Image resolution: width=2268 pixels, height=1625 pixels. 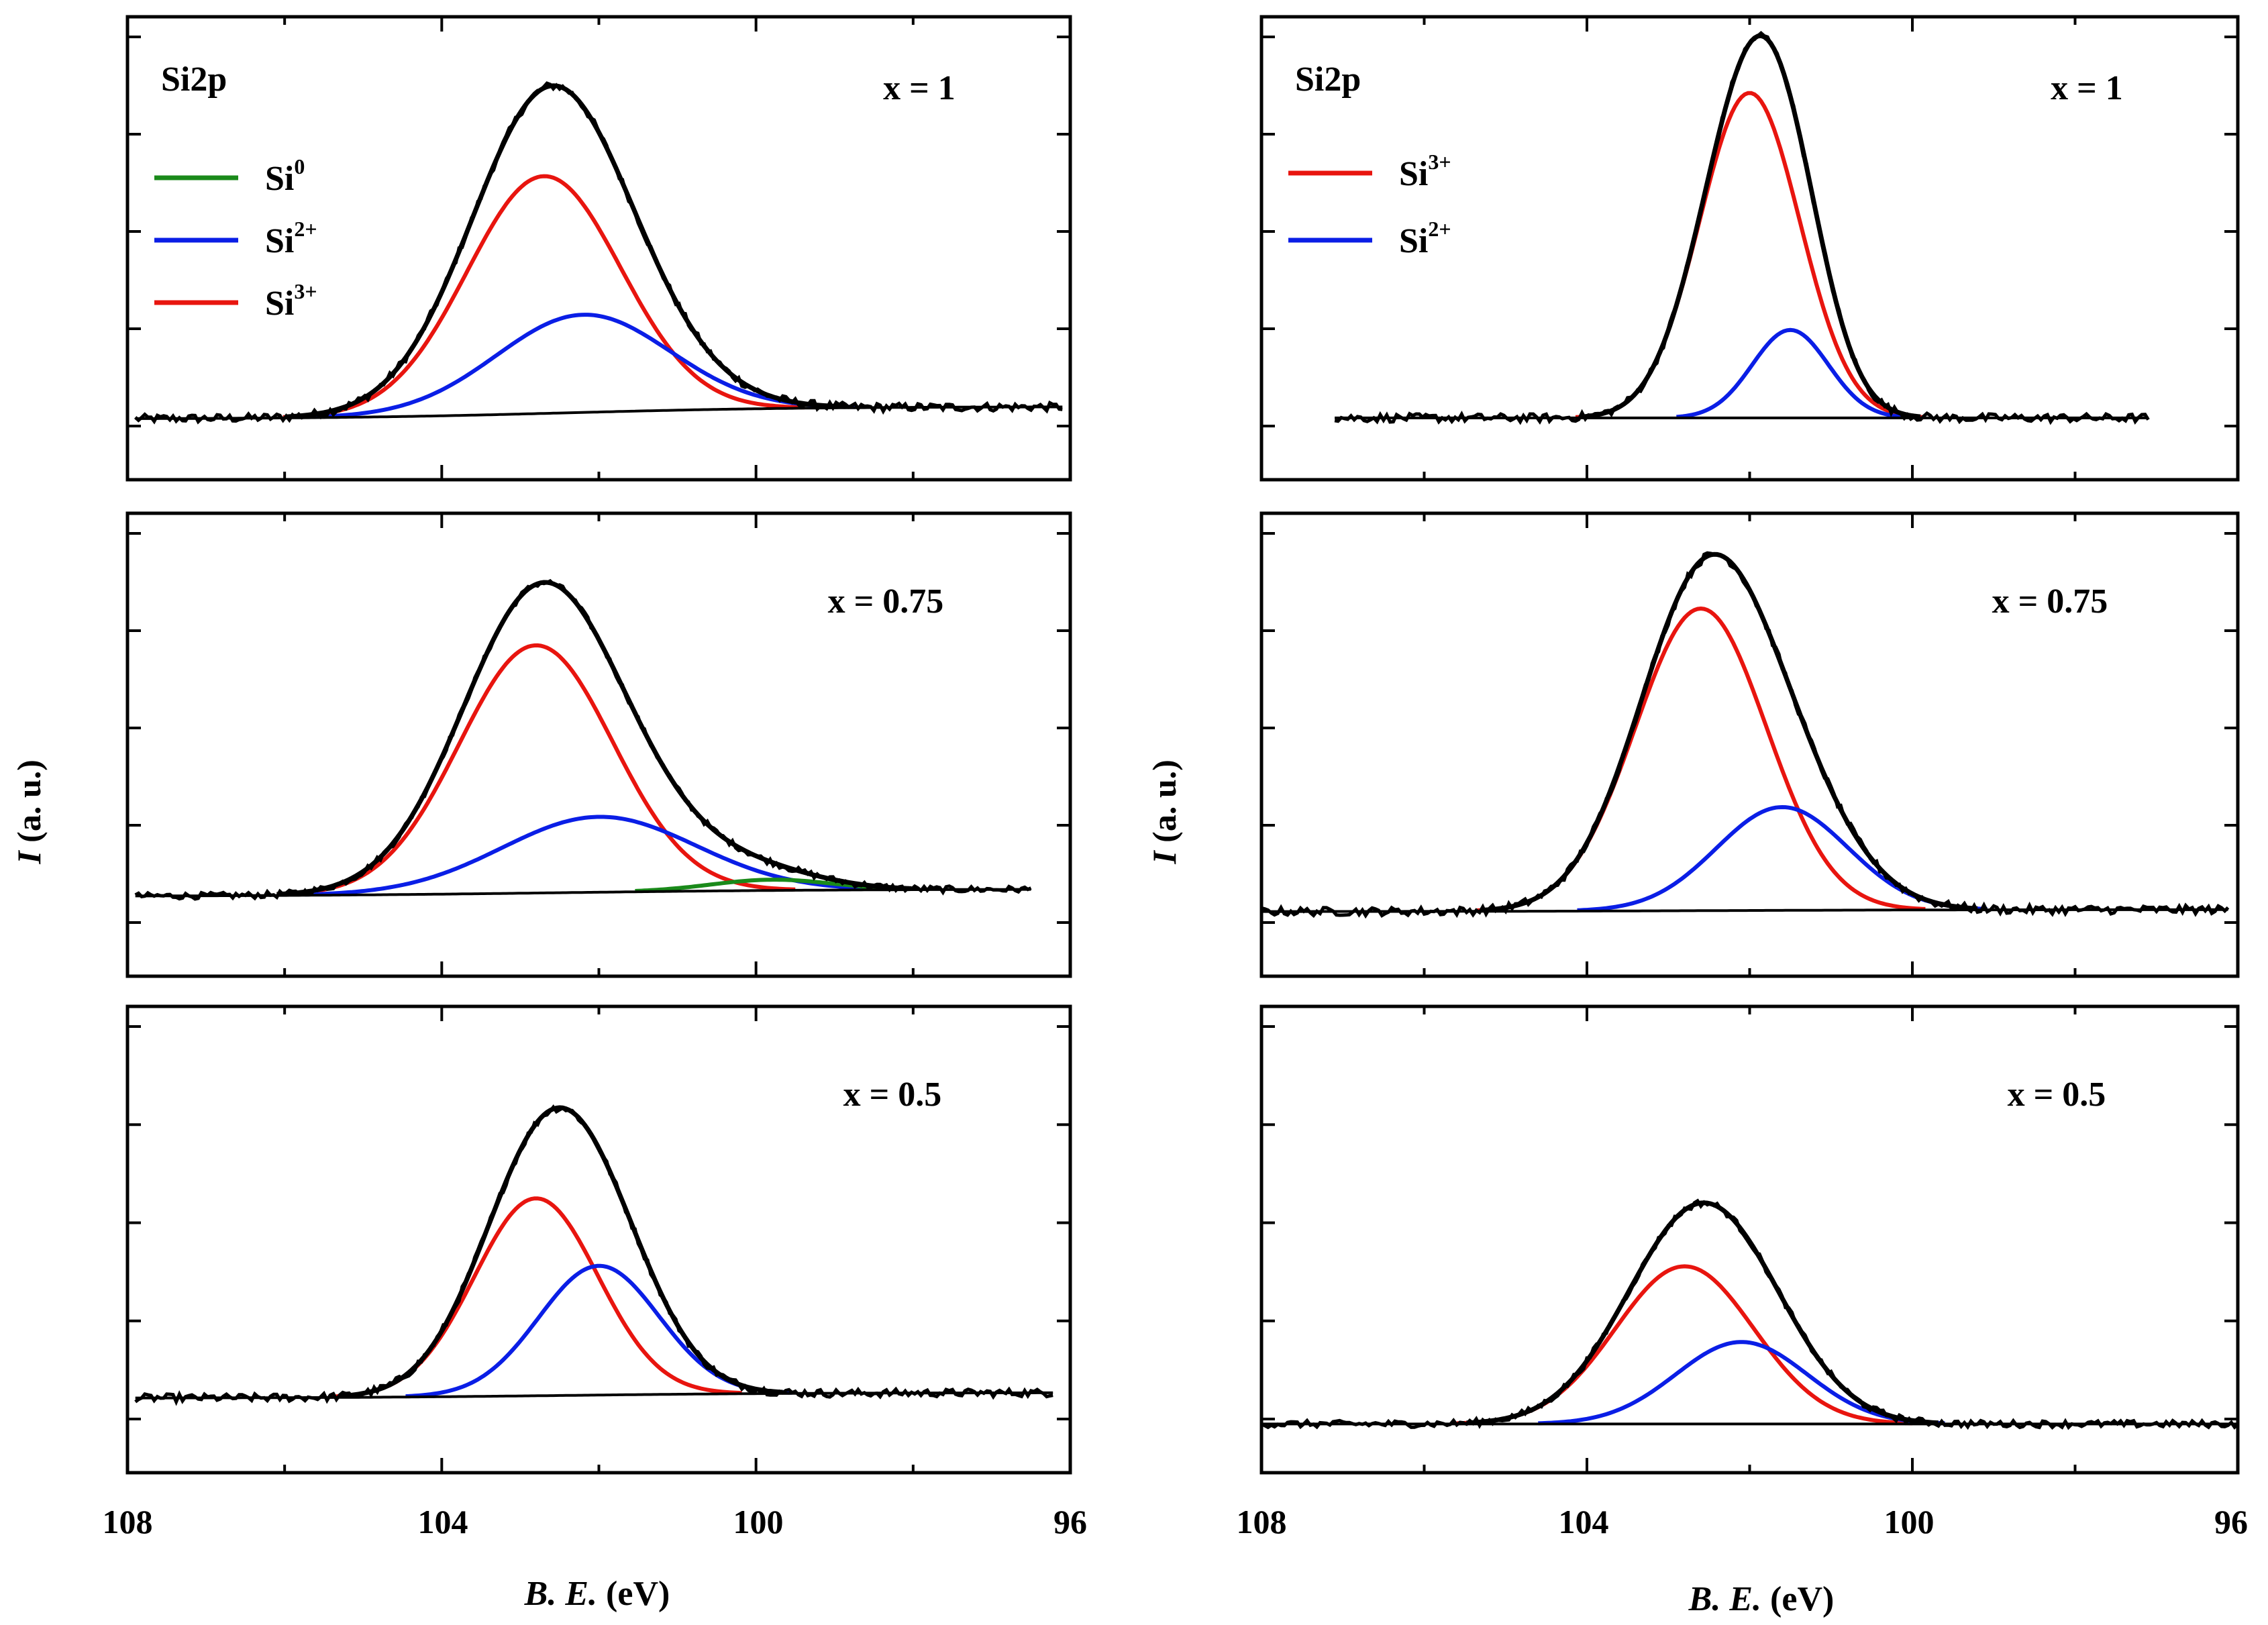 What do you see at coordinates (1164, 812) in the screenshot?
I see `y-axis-label-right: I (a. u.)` at bounding box center [1164, 812].